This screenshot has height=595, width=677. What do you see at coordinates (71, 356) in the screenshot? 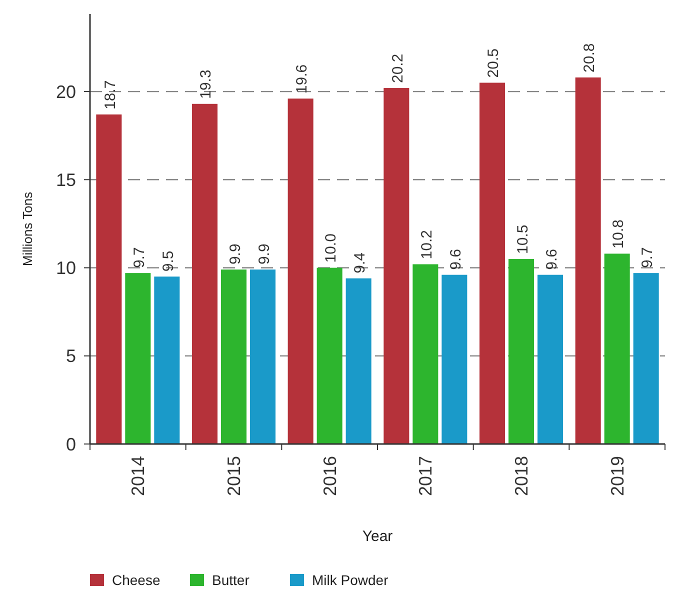
I see `y-tick-label: 5` at bounding box center [71, 356].